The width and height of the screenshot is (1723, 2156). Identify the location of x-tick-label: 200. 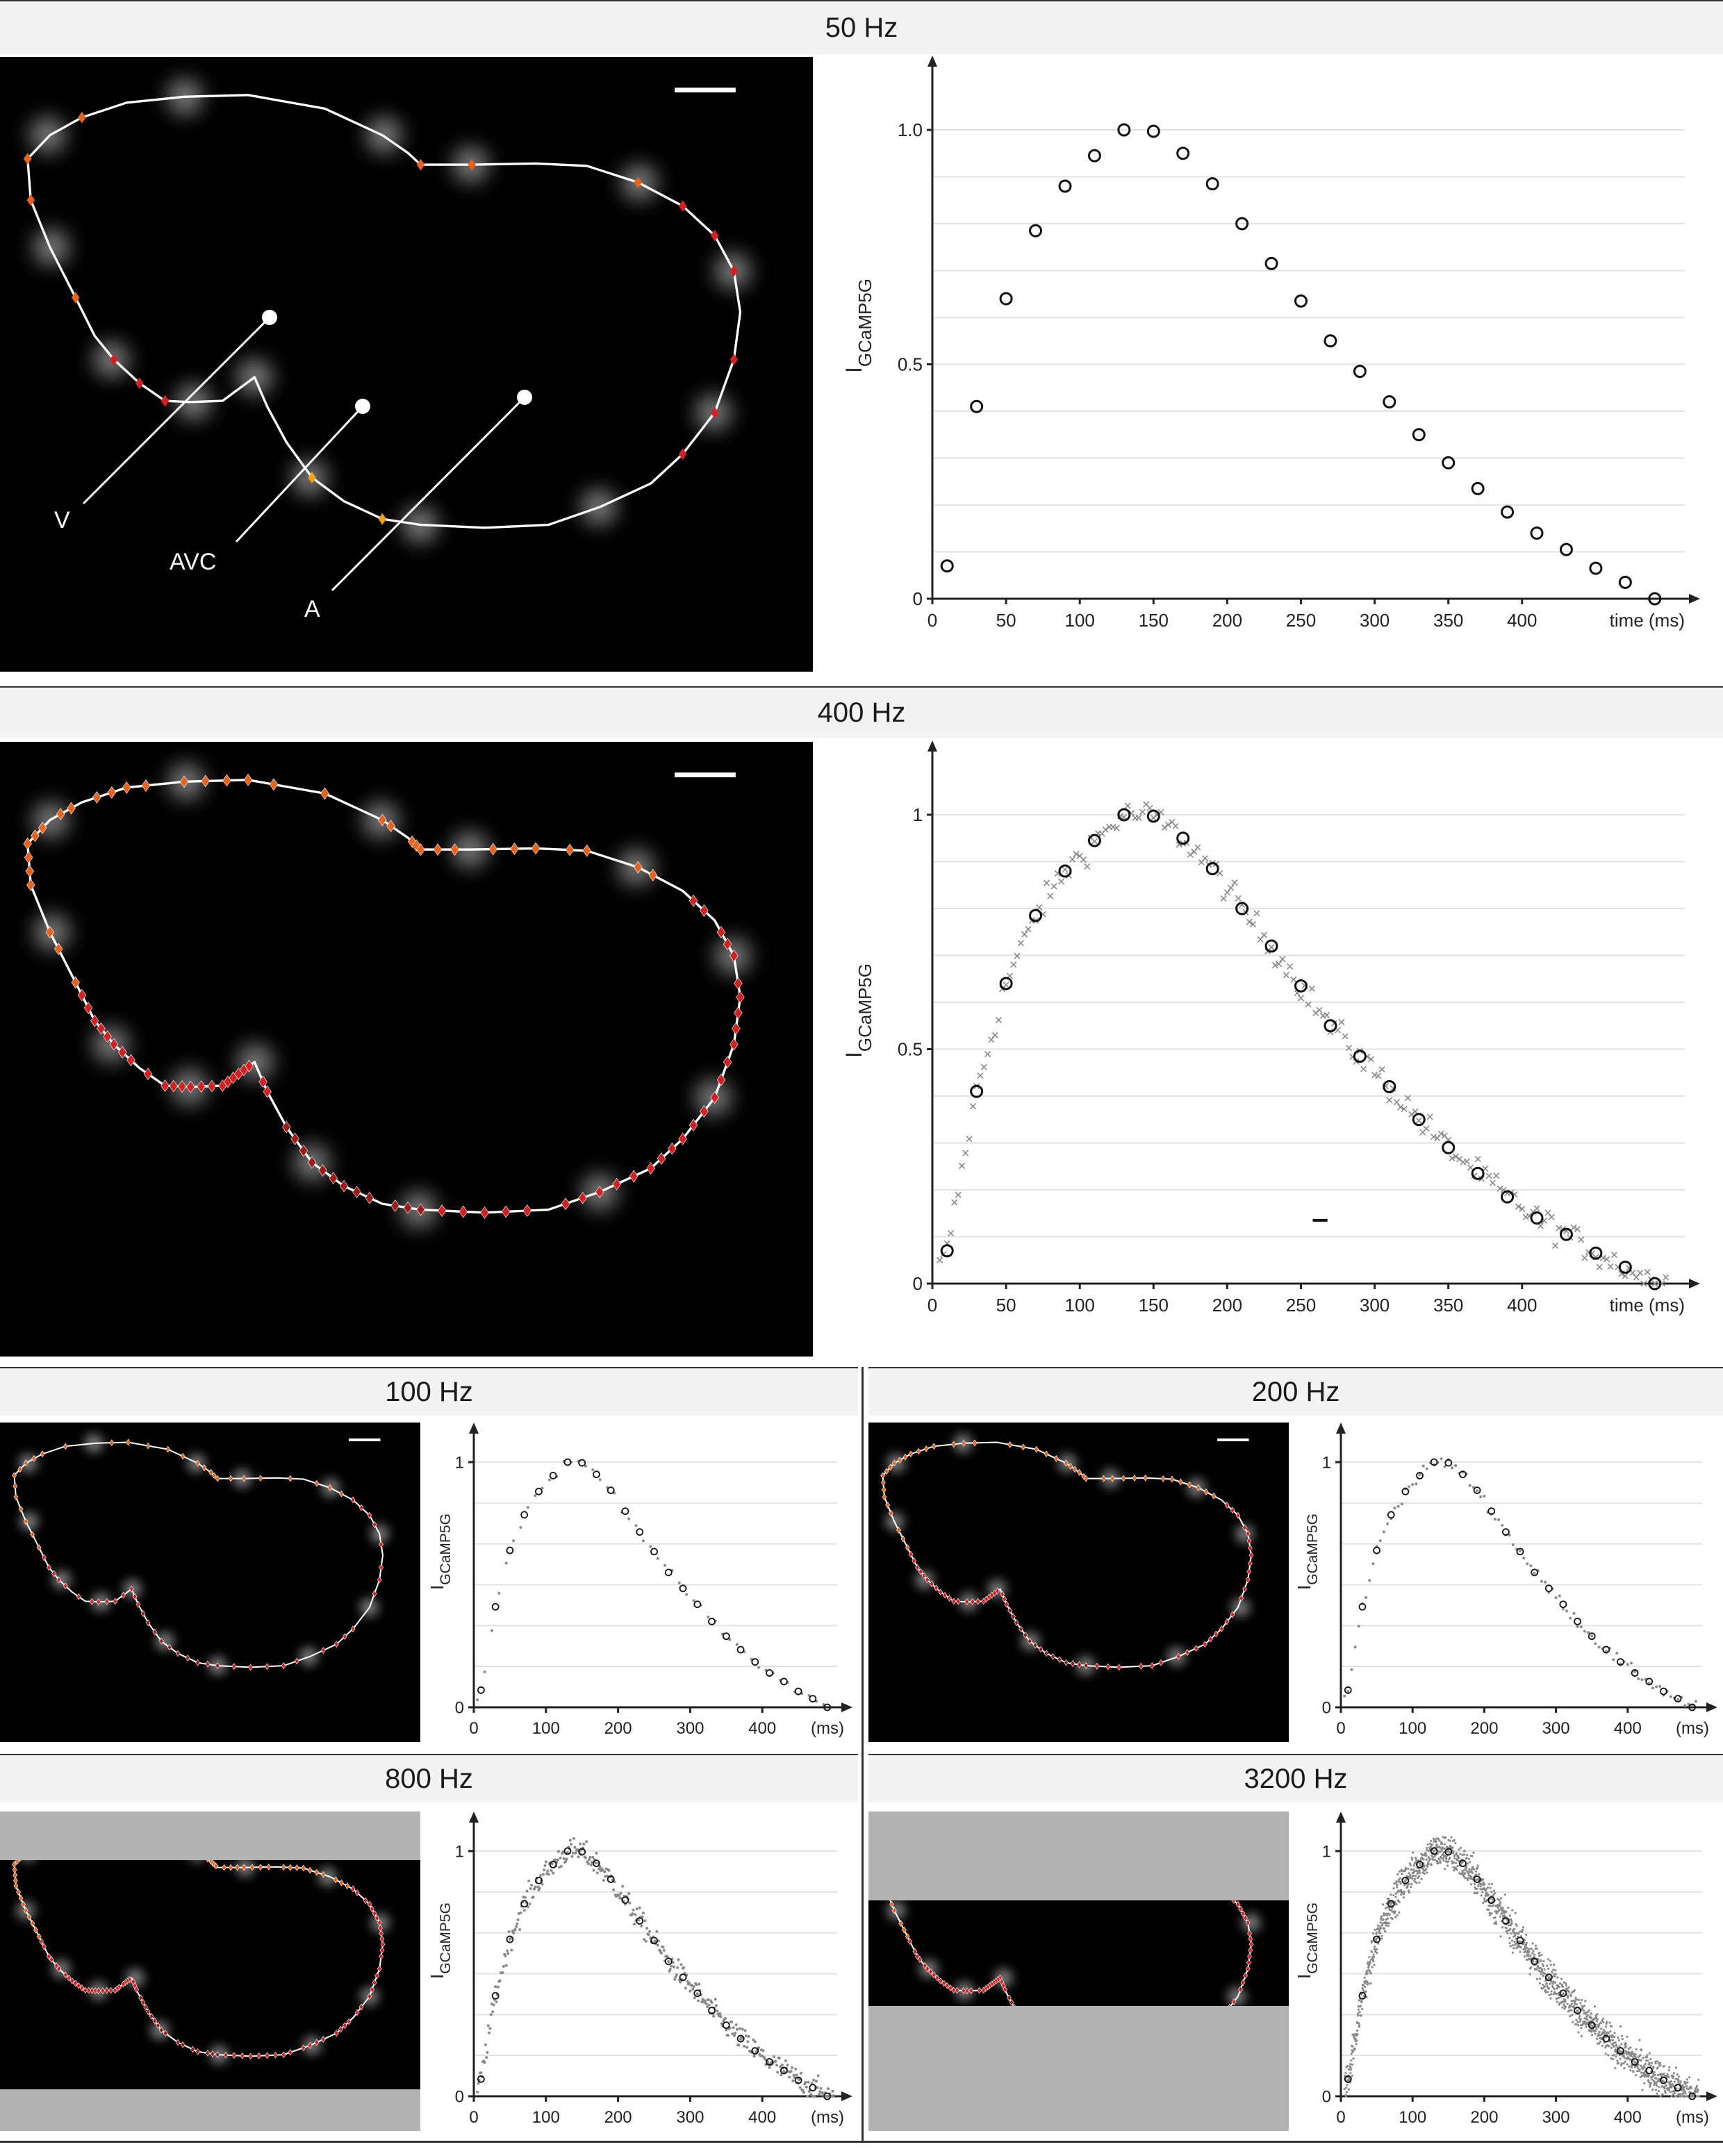
(1484, 2117).